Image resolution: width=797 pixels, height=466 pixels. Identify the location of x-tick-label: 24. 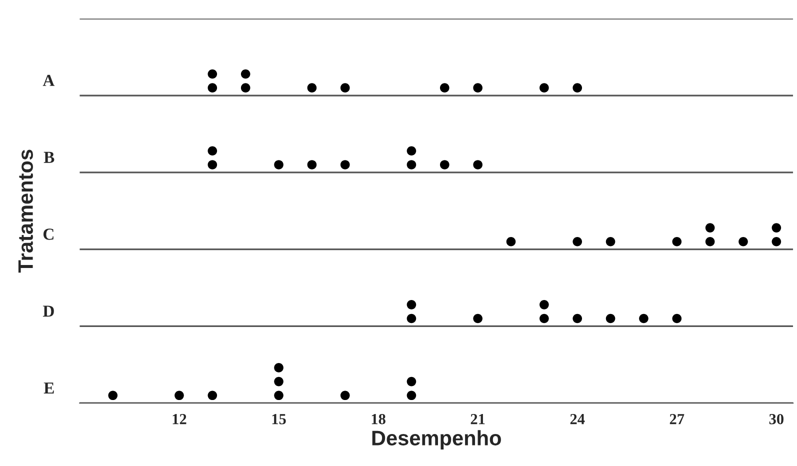
(577, 419).